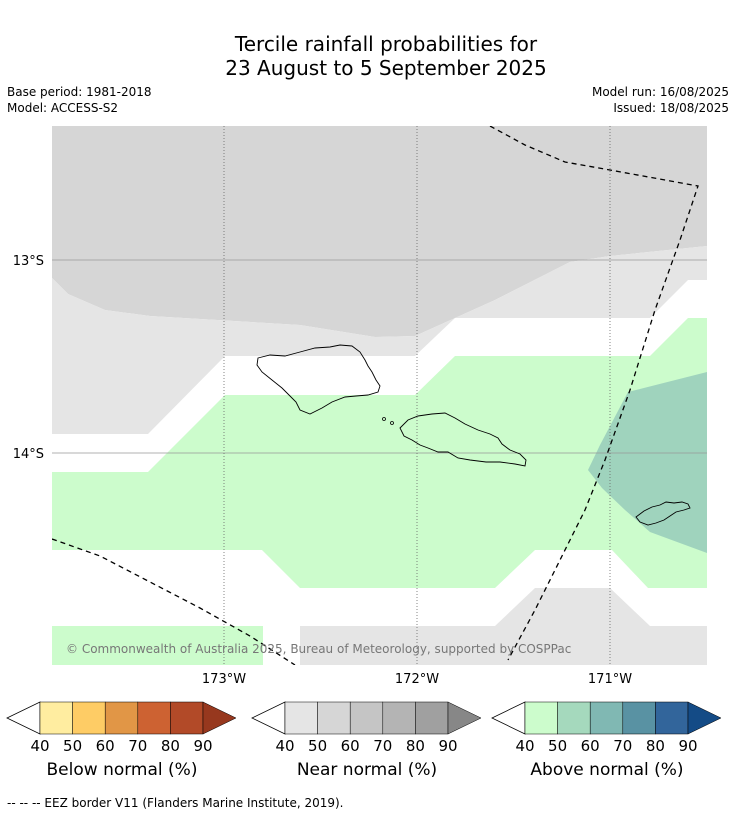 This screenshot has width=736, height=816. I want to click on manono-island, so click(392, 423).